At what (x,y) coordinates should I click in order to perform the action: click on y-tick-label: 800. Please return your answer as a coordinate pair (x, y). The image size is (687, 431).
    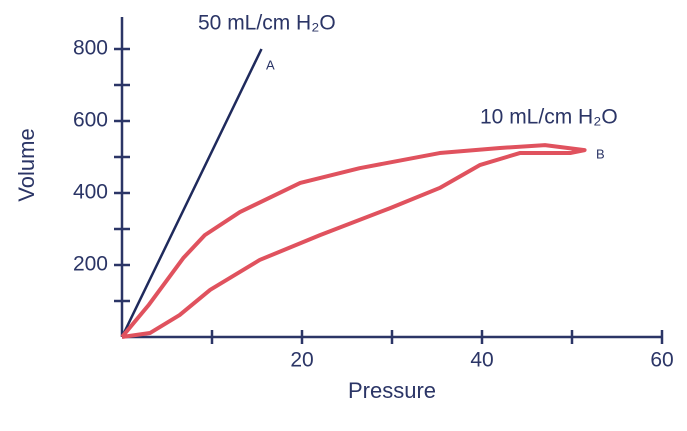
    Looking at the image, I should click on (90, 48).